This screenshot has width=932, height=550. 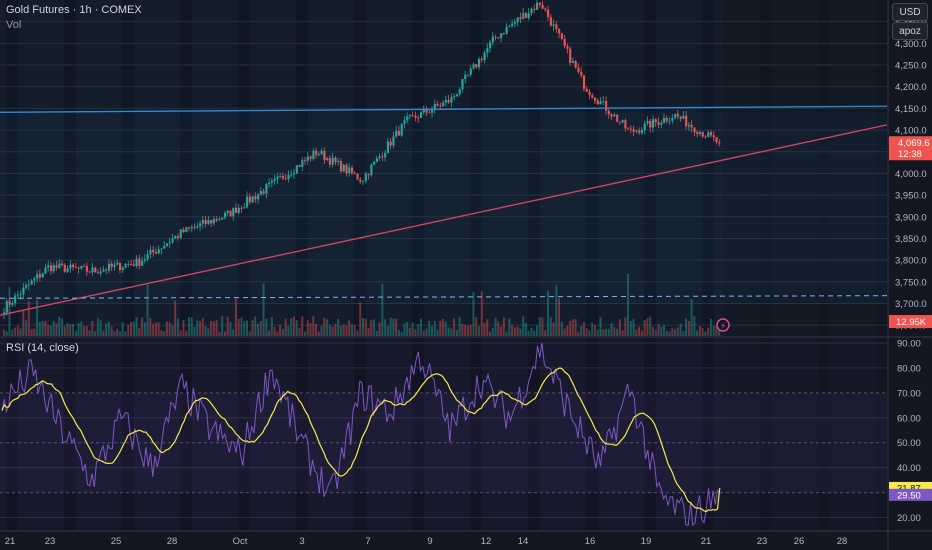 I want to click on session-band, so click(x=534, y=265).